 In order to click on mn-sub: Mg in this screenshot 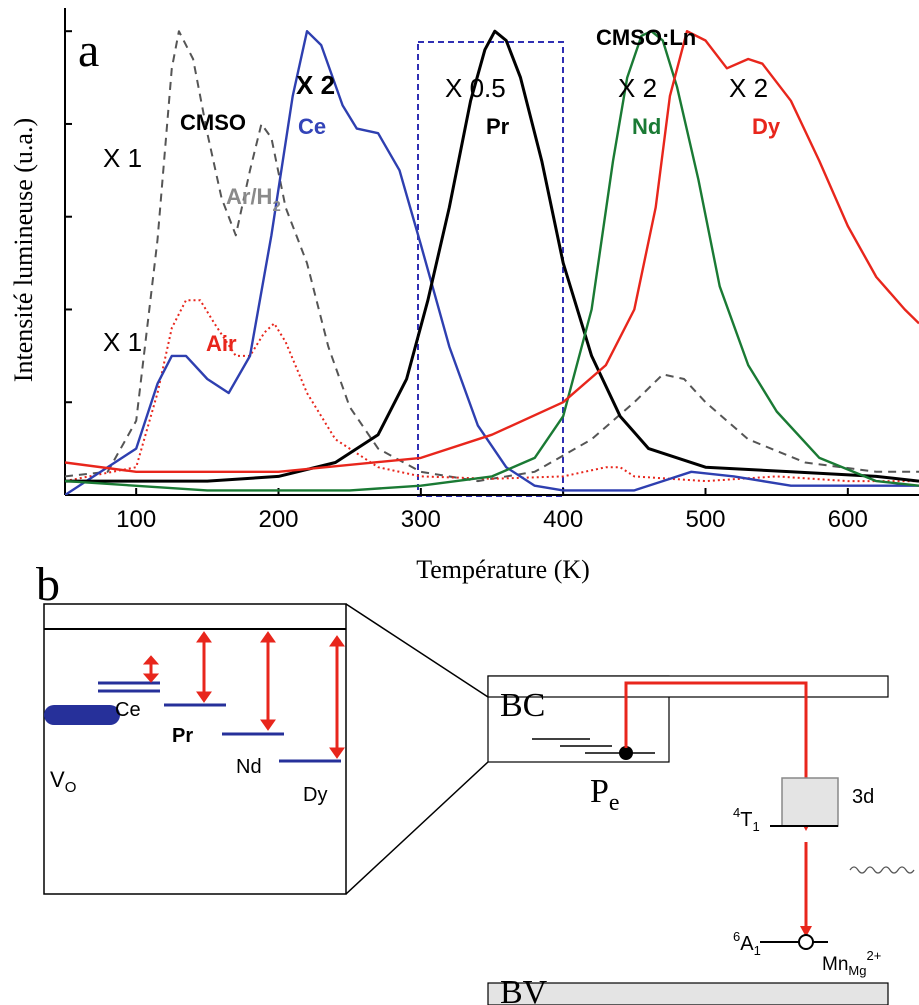, I will do `click(857, 970)`.